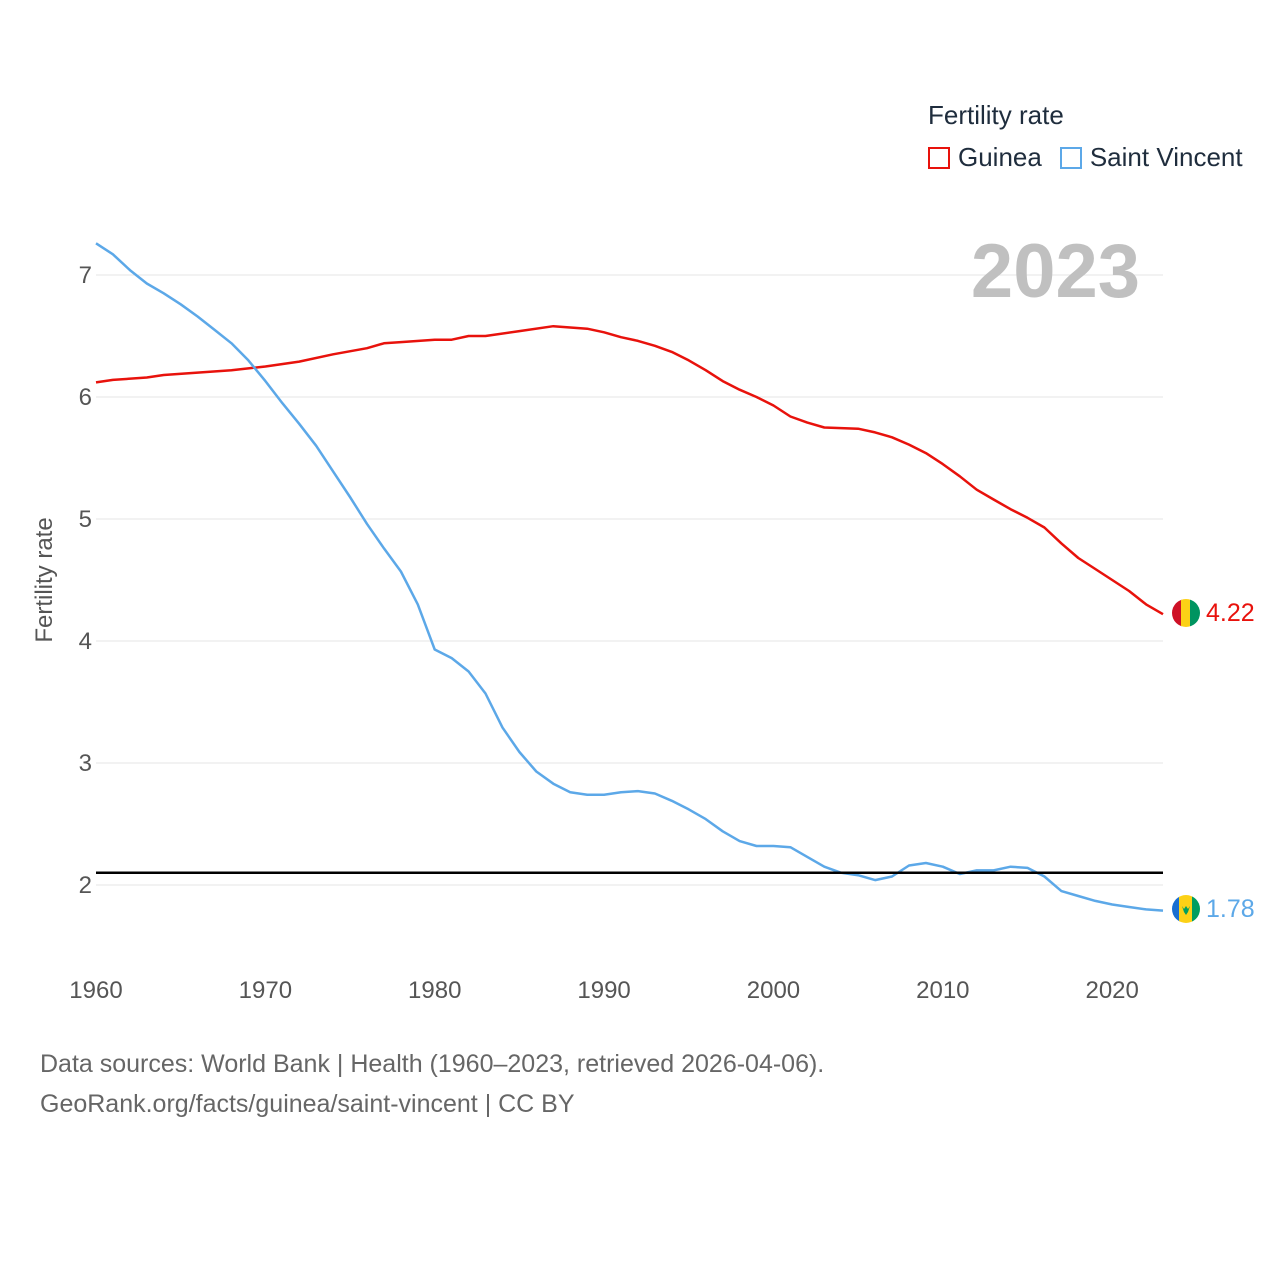 This screenshot has height=1280, width=1280. I want to click on x-axis-ticks: 1960 1970 1980 1990 2000 2010 2020, so click(604, 990).